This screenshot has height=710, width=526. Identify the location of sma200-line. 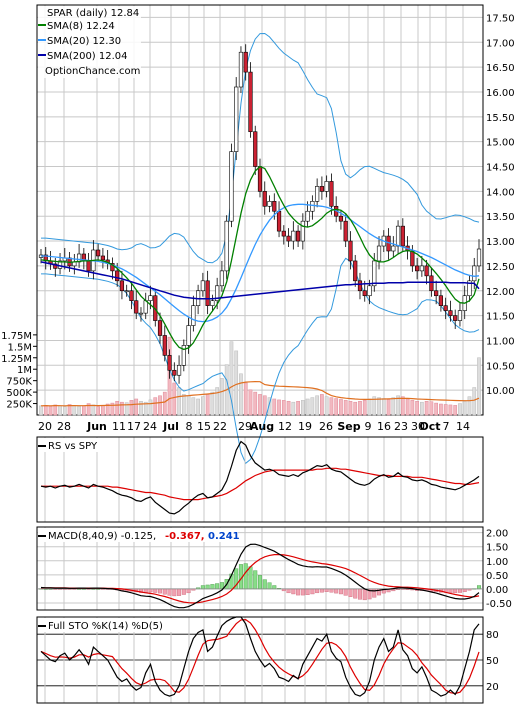
(260, 280).